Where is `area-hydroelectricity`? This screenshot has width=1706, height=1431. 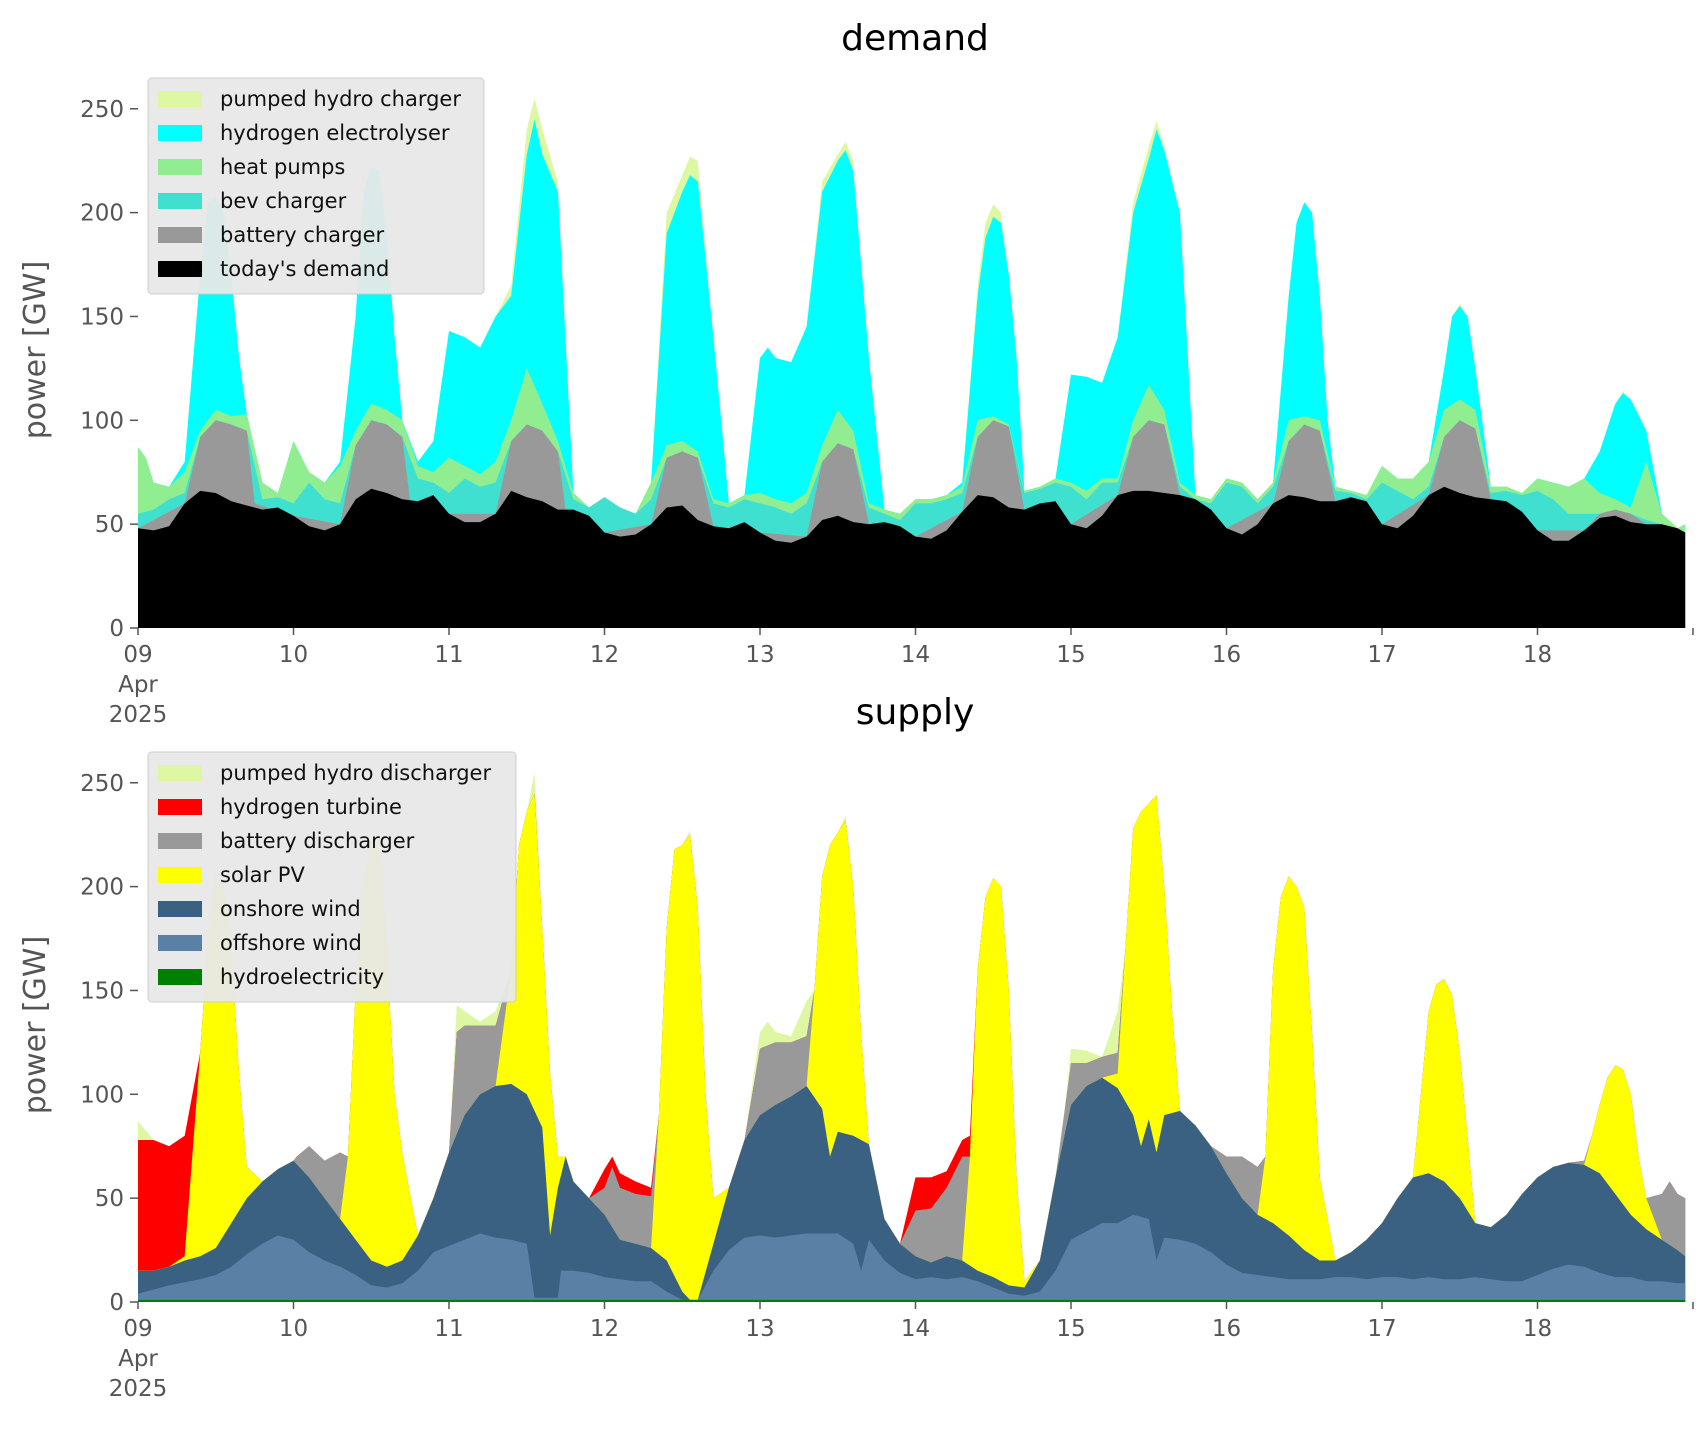 area-hydroelectricity is located at coordinates (912, 1300).